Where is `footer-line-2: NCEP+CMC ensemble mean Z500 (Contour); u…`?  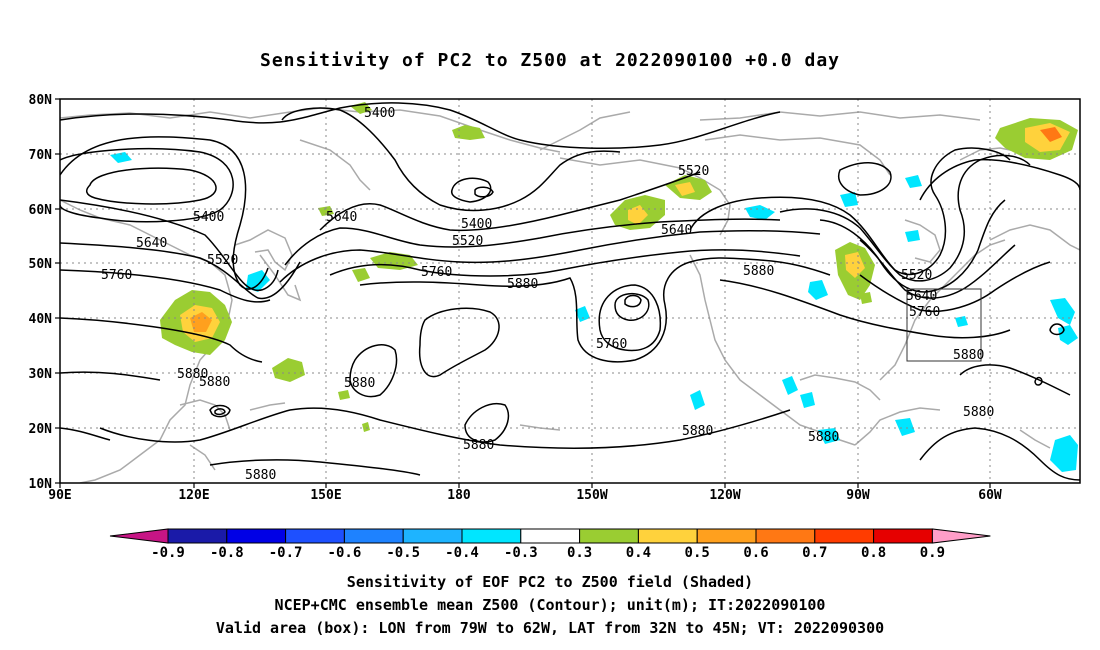
footer-line-2: NCEP+CMC ensemble mean Z500 (Contour); u… is located at coordinates (550, 605).